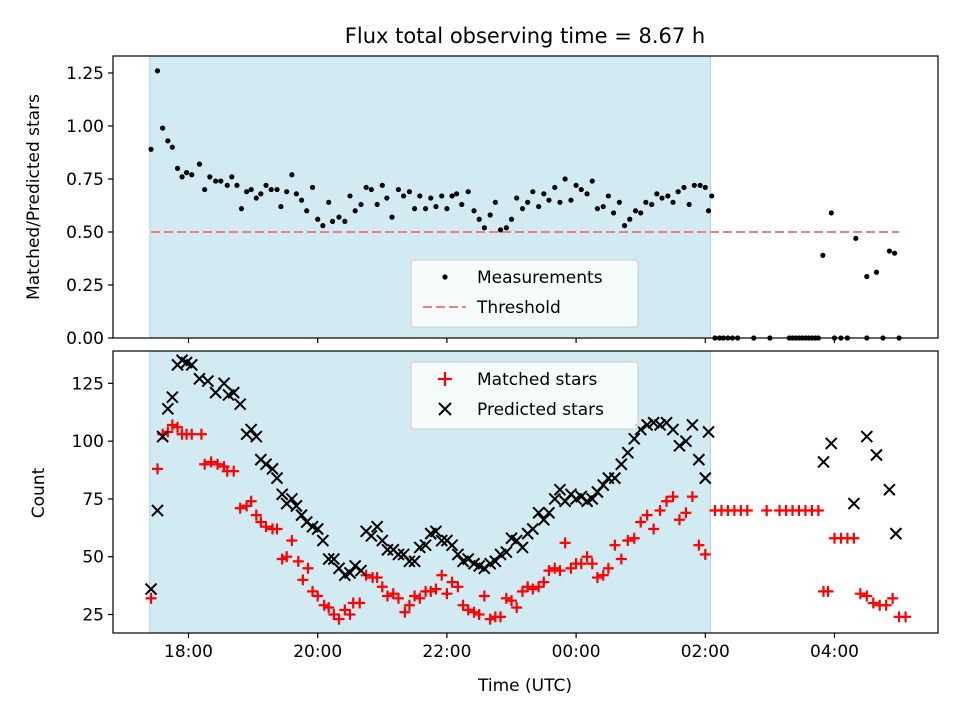 The width and height of the screenshot is (960, 720). What do you see at coordinates (540, 278) in the screenshot?
I see `legend-measurements-label: Measurements` at bounding box center [540, 278].